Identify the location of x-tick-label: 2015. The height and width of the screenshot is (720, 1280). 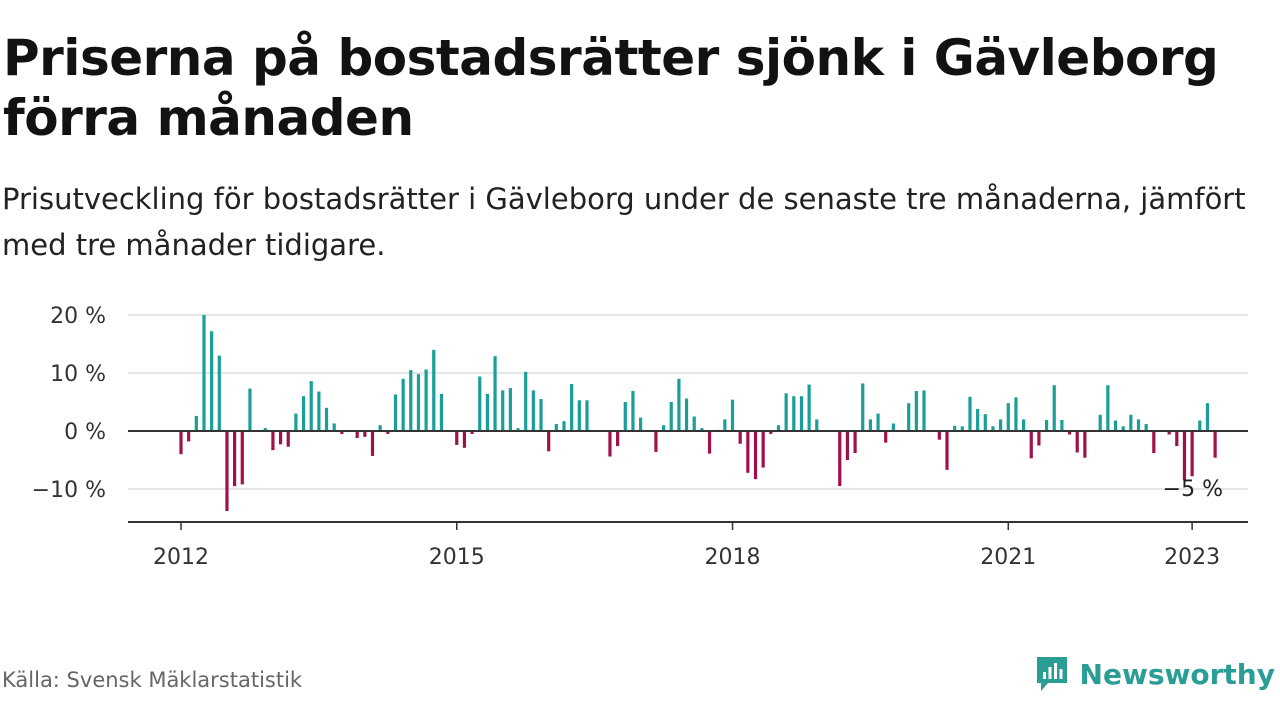
(457, 557).